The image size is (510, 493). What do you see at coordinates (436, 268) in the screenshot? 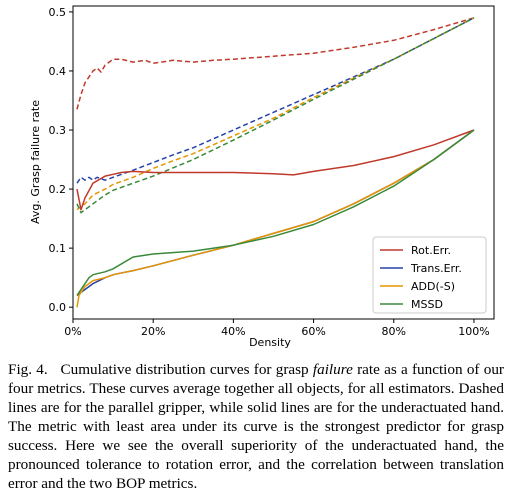
I see `legend-label: Trans.Err.` at bounding box center [436, 268].